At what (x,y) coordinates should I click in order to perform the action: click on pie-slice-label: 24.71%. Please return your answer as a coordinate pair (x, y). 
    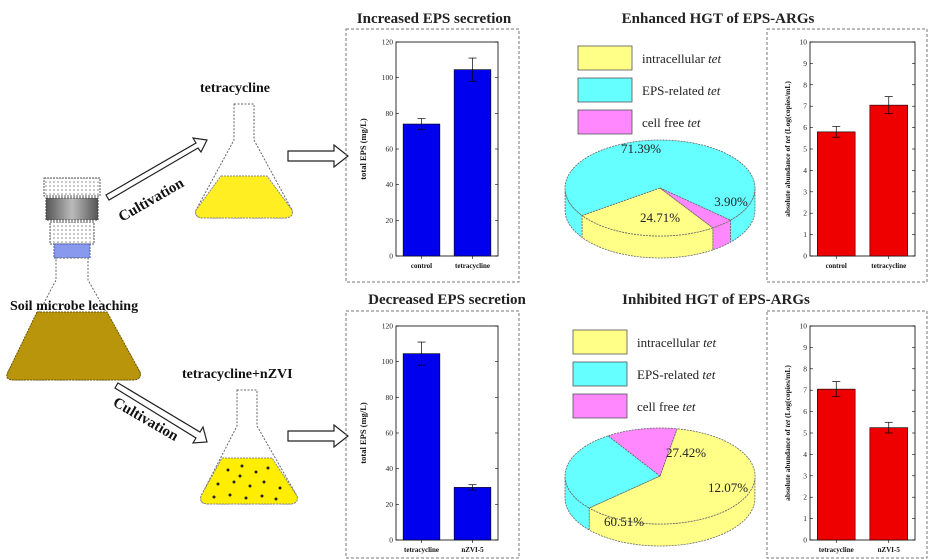
    Looking at the image, I should click on (660, 217).